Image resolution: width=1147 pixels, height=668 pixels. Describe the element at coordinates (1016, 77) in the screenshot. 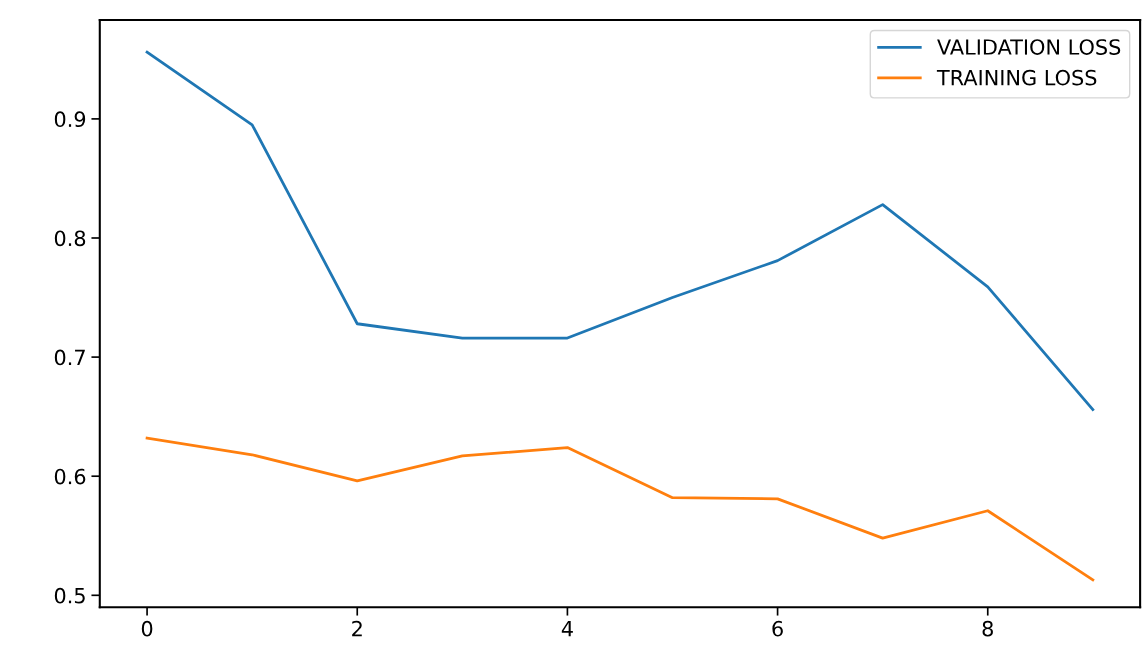

I see `legend-label: TRAINING LOSS` at that location.